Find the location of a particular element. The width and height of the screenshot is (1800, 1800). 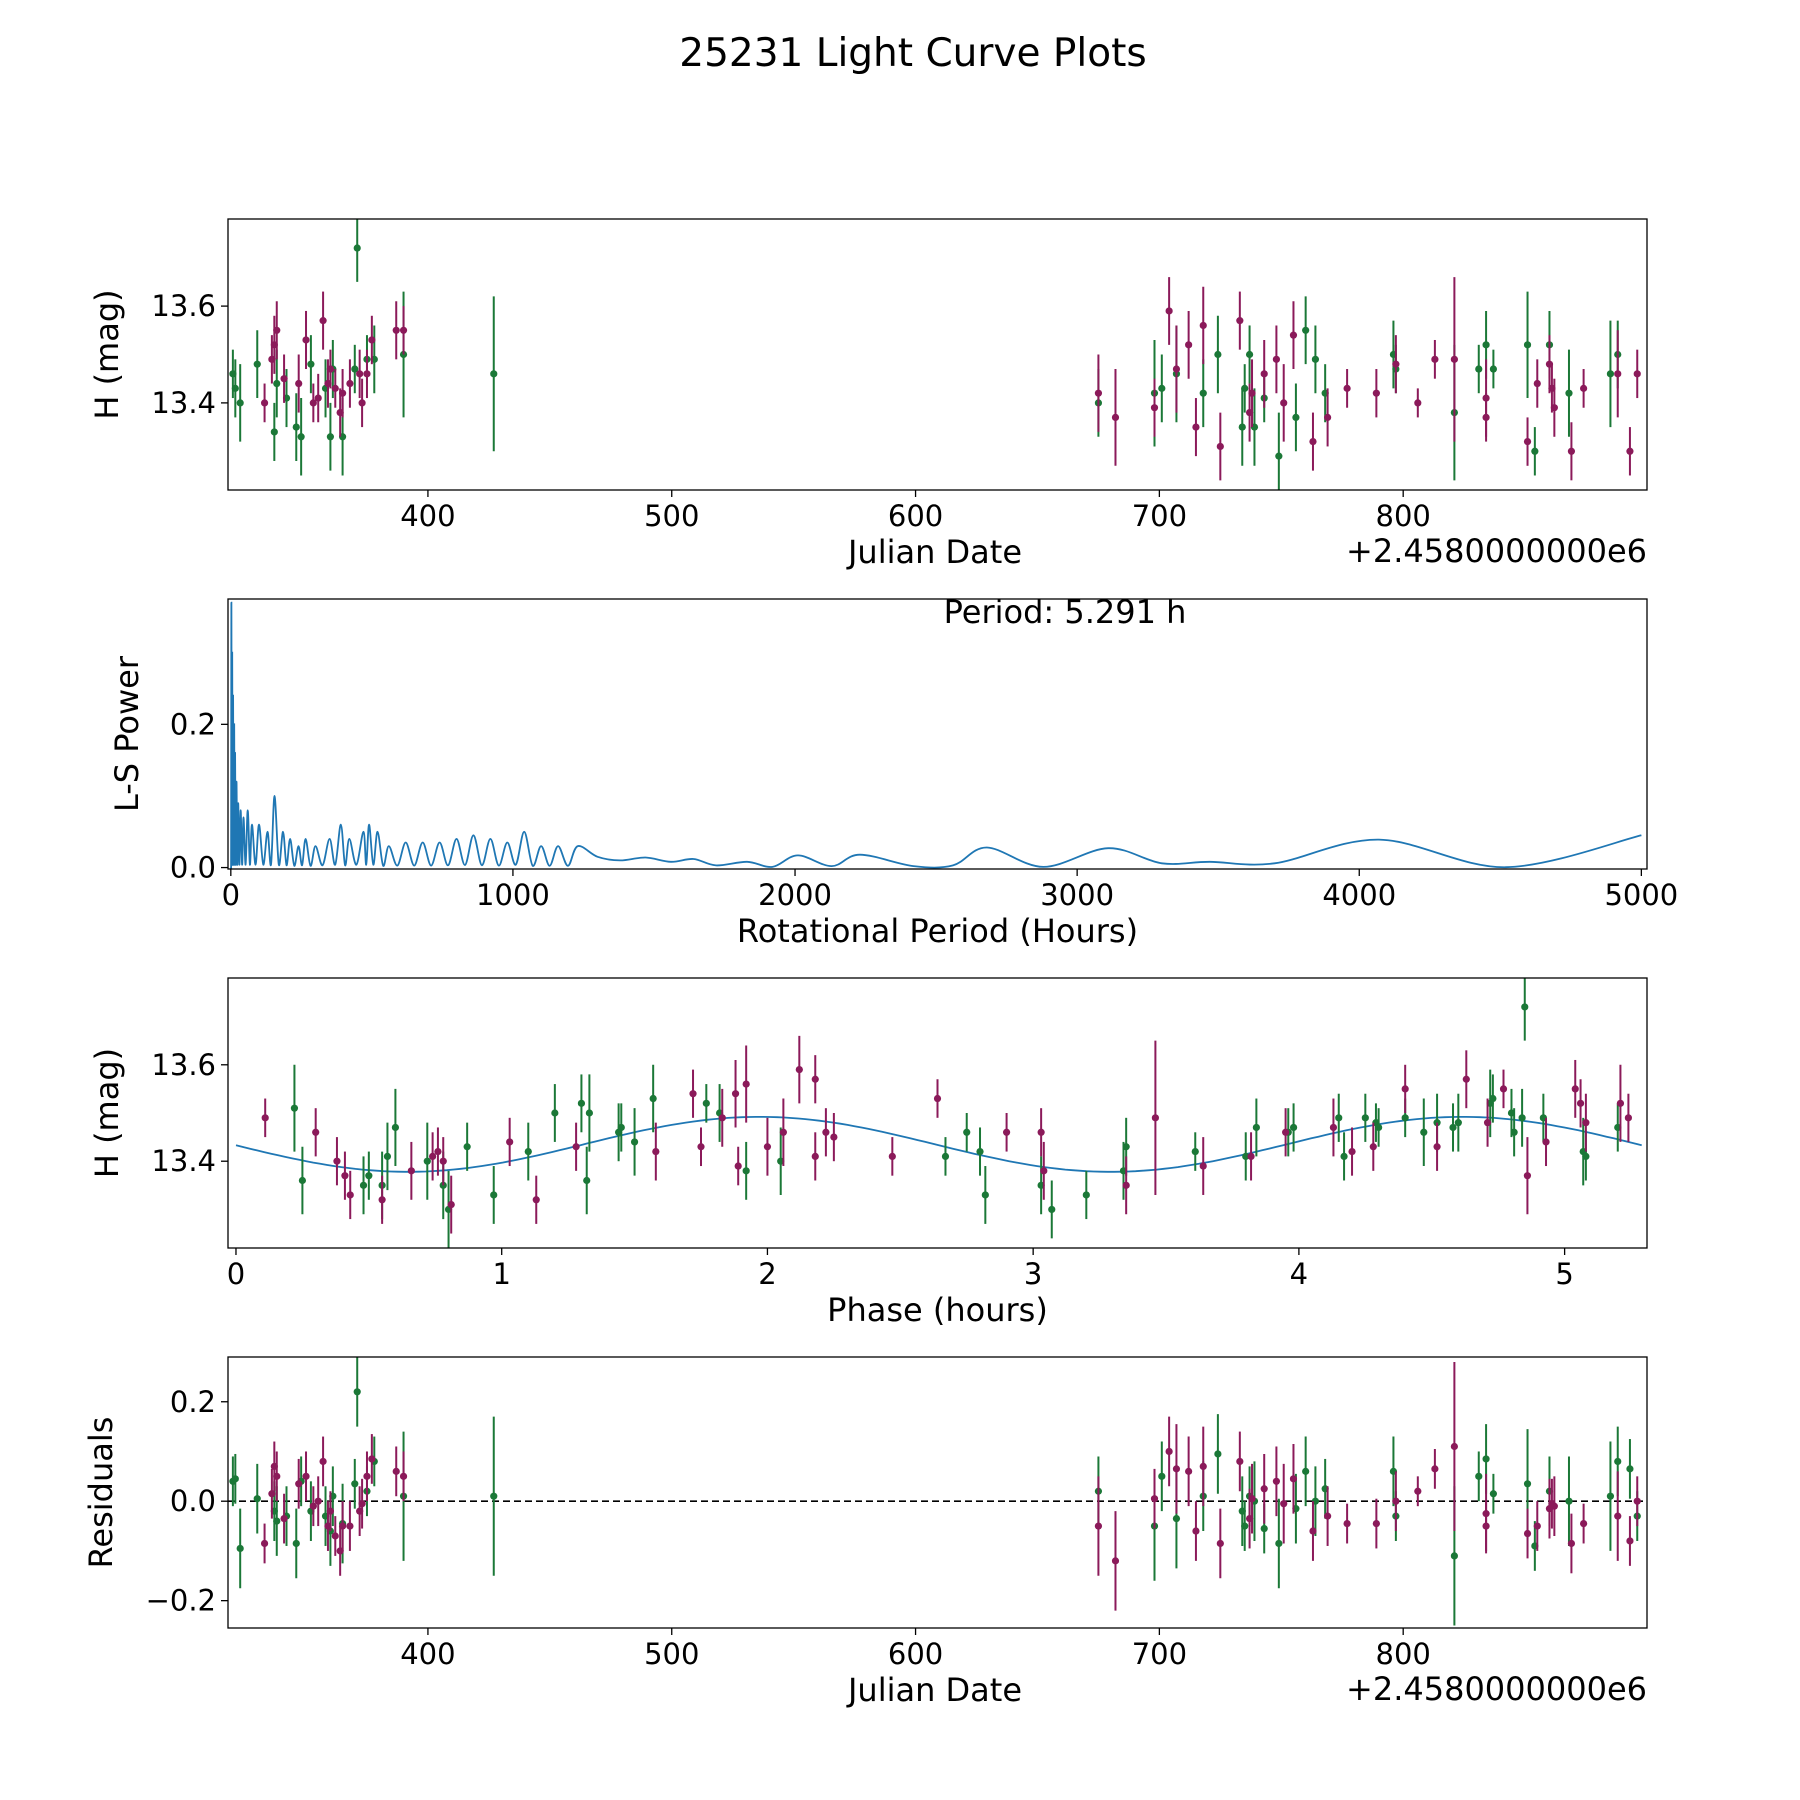

x-tick-label: 3000 is located at coordinates (1077, 895).